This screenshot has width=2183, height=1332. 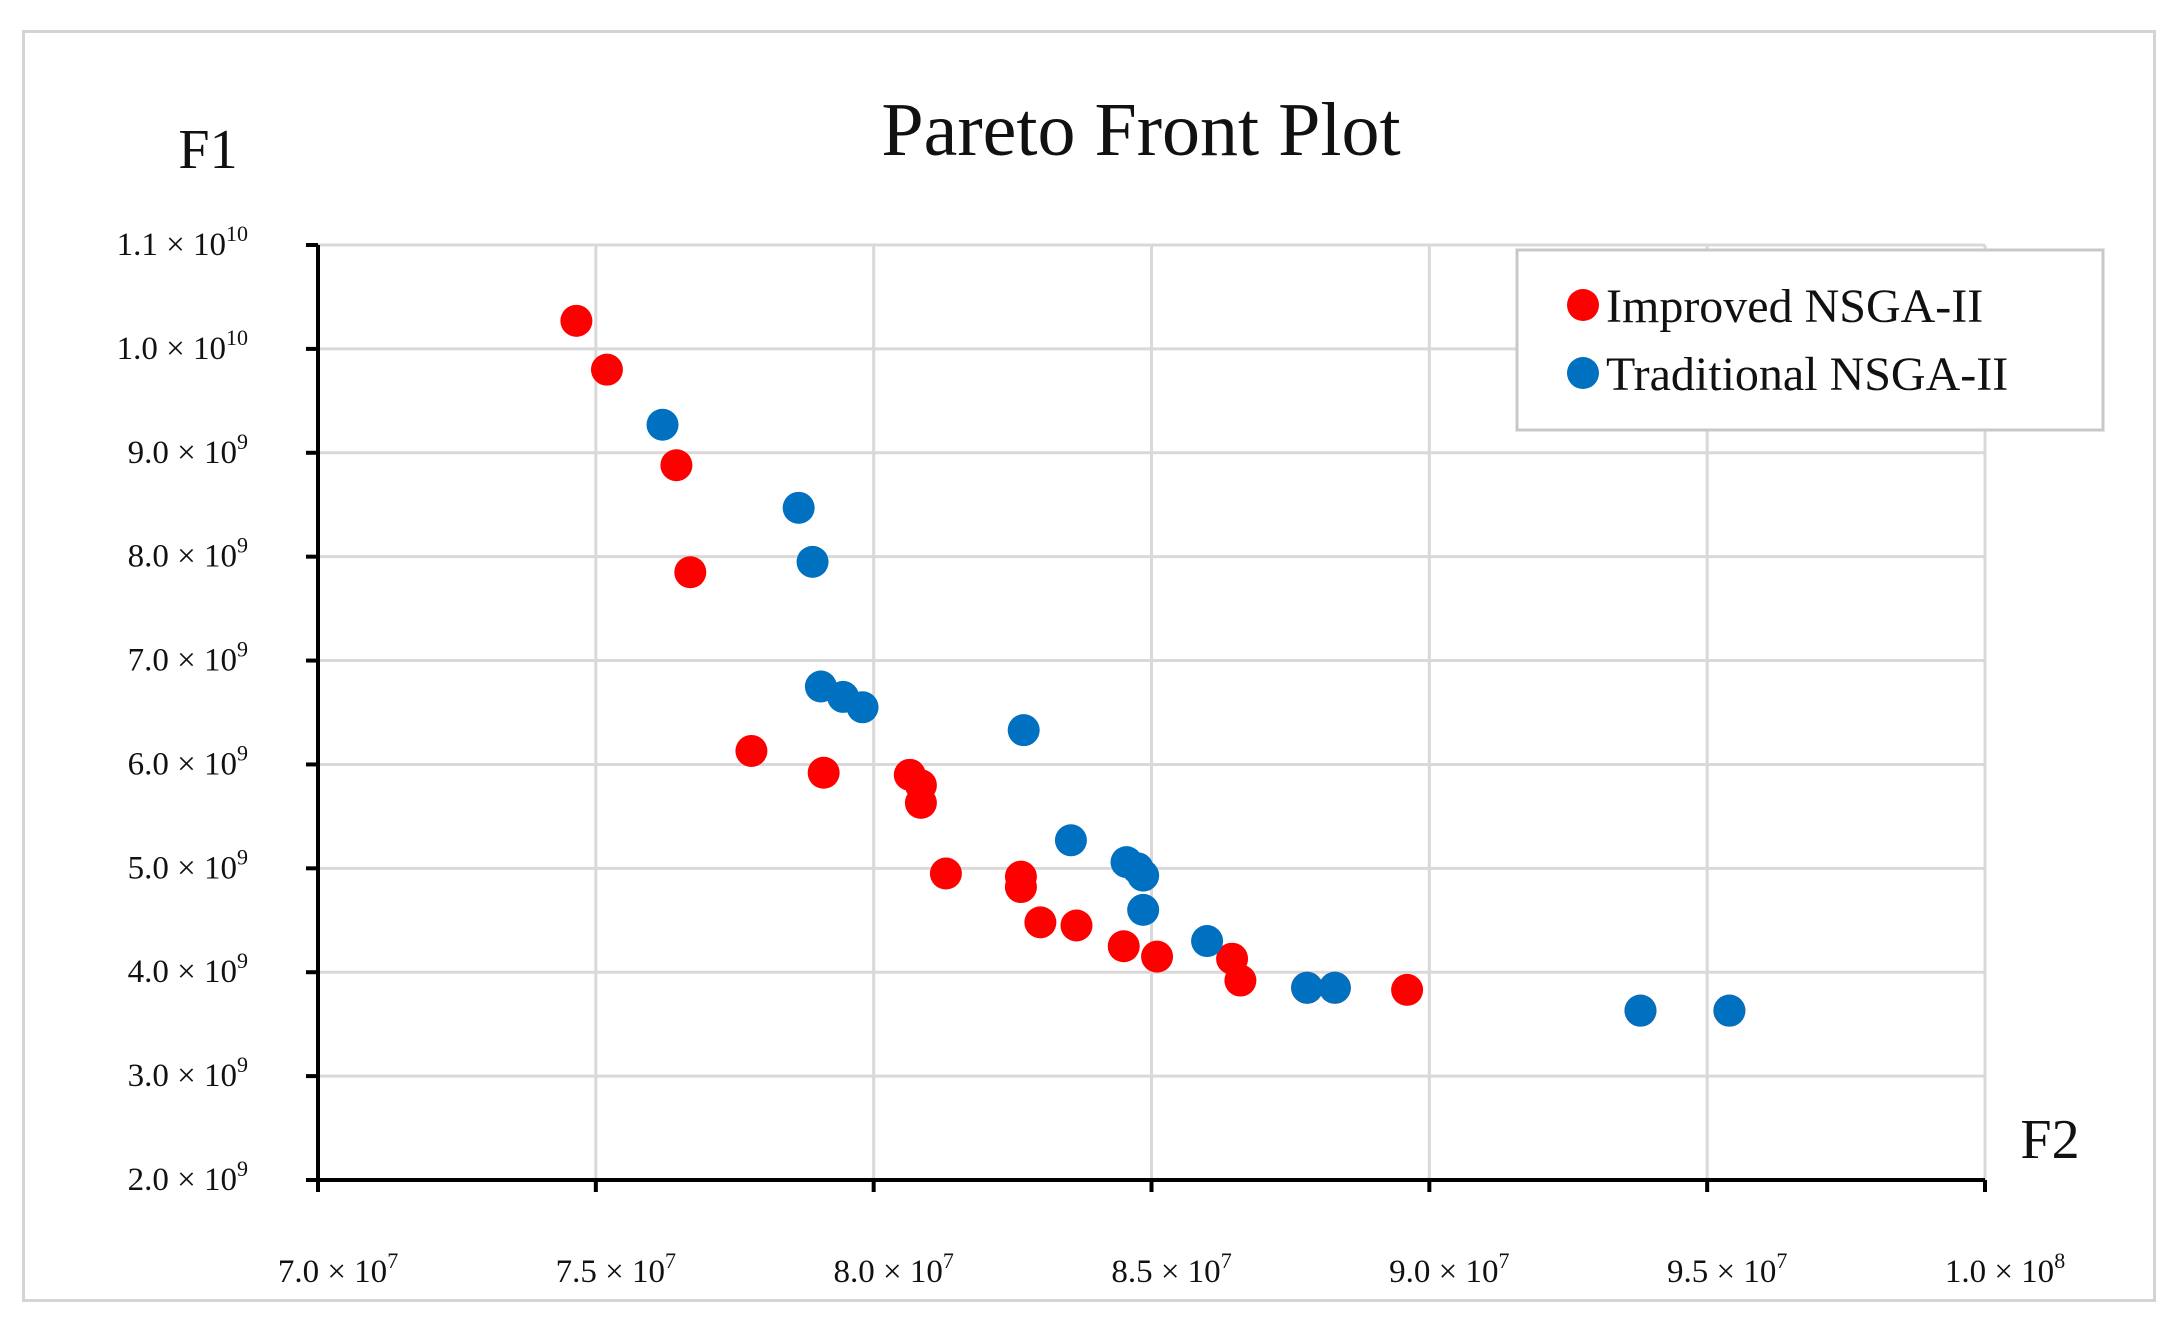 I want to click on legend-label-improved: Improved NSGA-II, so click(x=1794, y=306).